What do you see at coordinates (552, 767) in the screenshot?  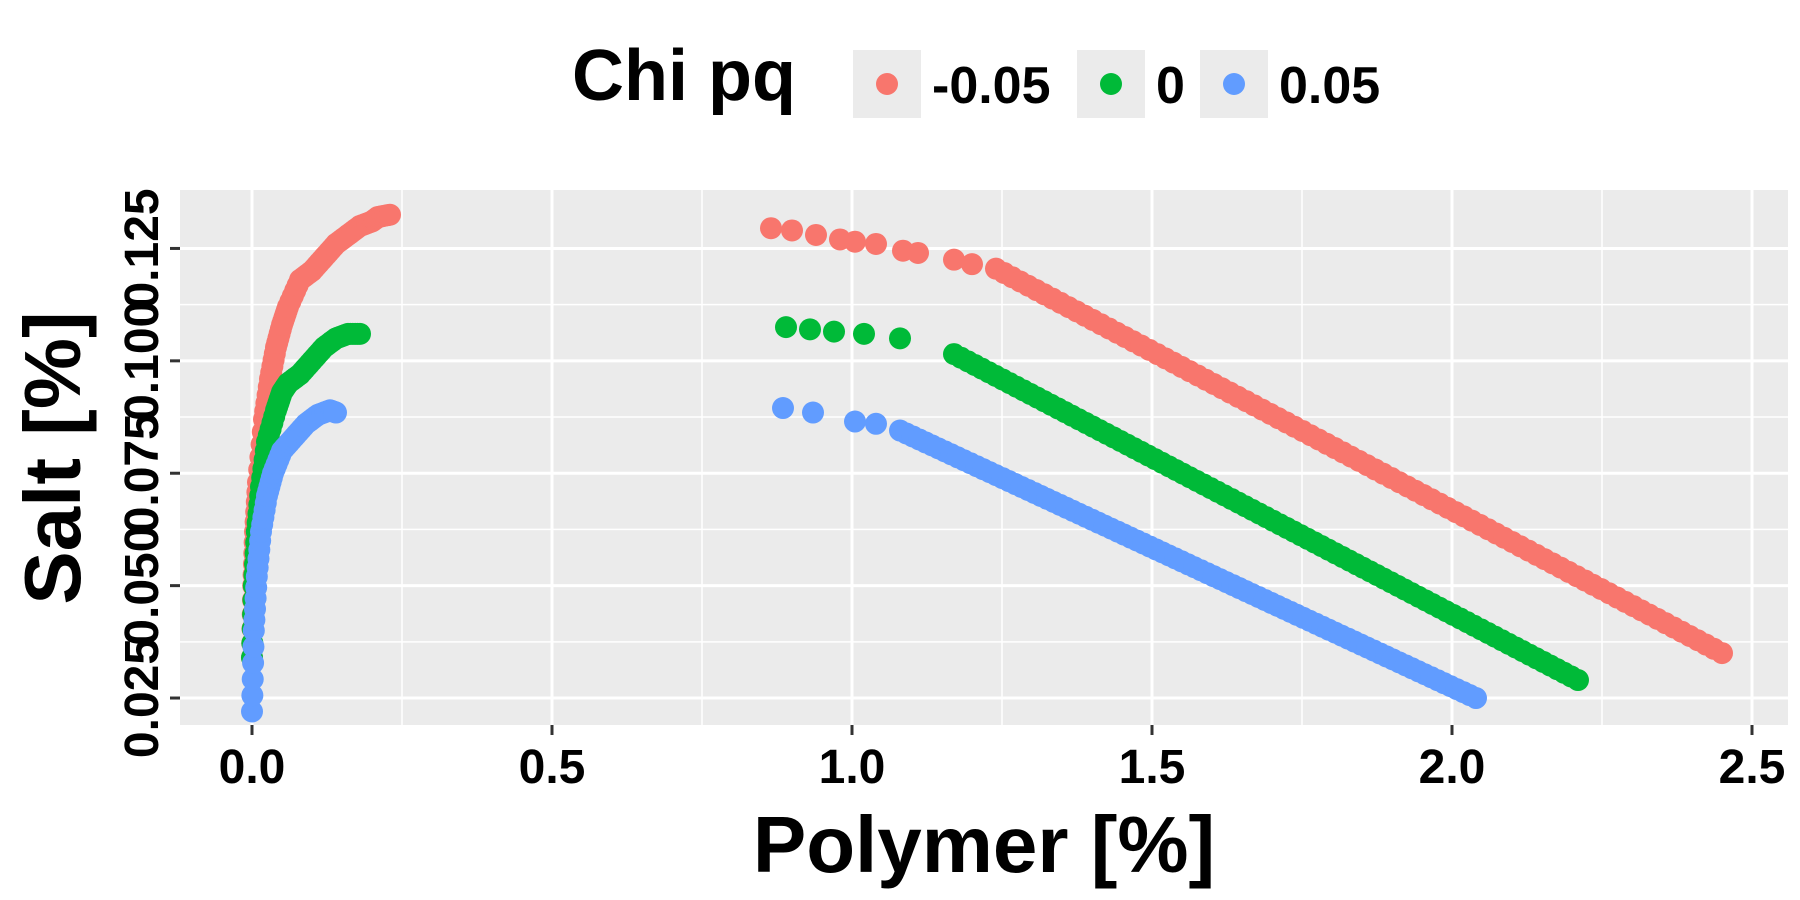 I see `x-tick-label: 0.5` at bounding box center [552, 767].